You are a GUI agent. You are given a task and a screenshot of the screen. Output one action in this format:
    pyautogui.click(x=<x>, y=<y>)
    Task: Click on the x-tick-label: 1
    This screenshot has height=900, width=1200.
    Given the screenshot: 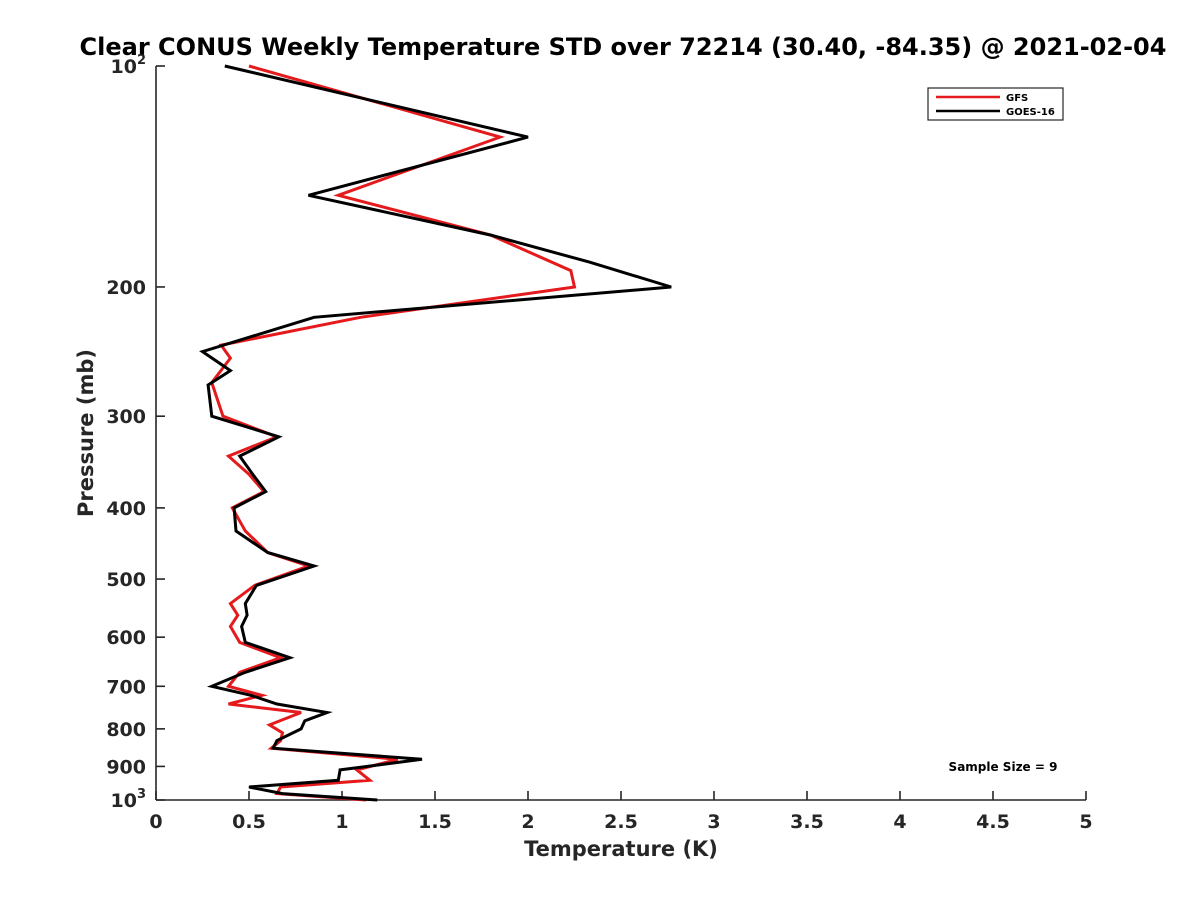 What is the action you would take?
    pyautogui.click(x=341, y=822)
    